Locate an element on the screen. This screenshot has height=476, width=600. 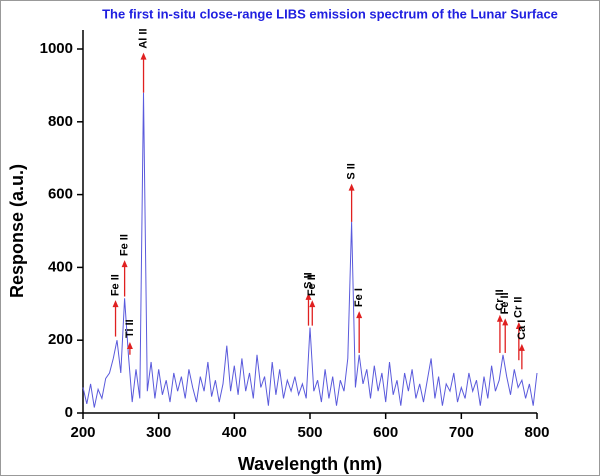
x-tick-label: 200 is located at coordinates (82, 432).